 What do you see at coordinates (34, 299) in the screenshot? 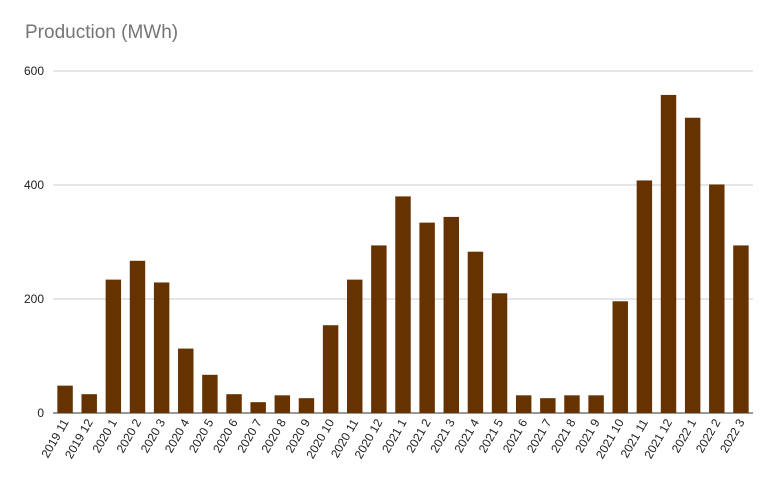
I see `y-tick-label: 200` at bounding box center [34, 299].